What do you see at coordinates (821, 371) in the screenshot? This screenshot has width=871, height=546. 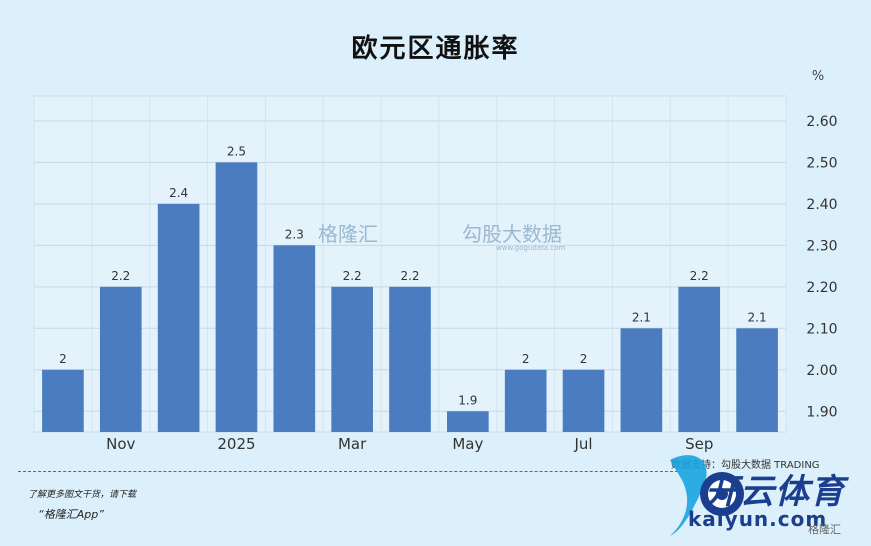 I see `y-tick-label: 2.00` at bounding box center [821, 371].